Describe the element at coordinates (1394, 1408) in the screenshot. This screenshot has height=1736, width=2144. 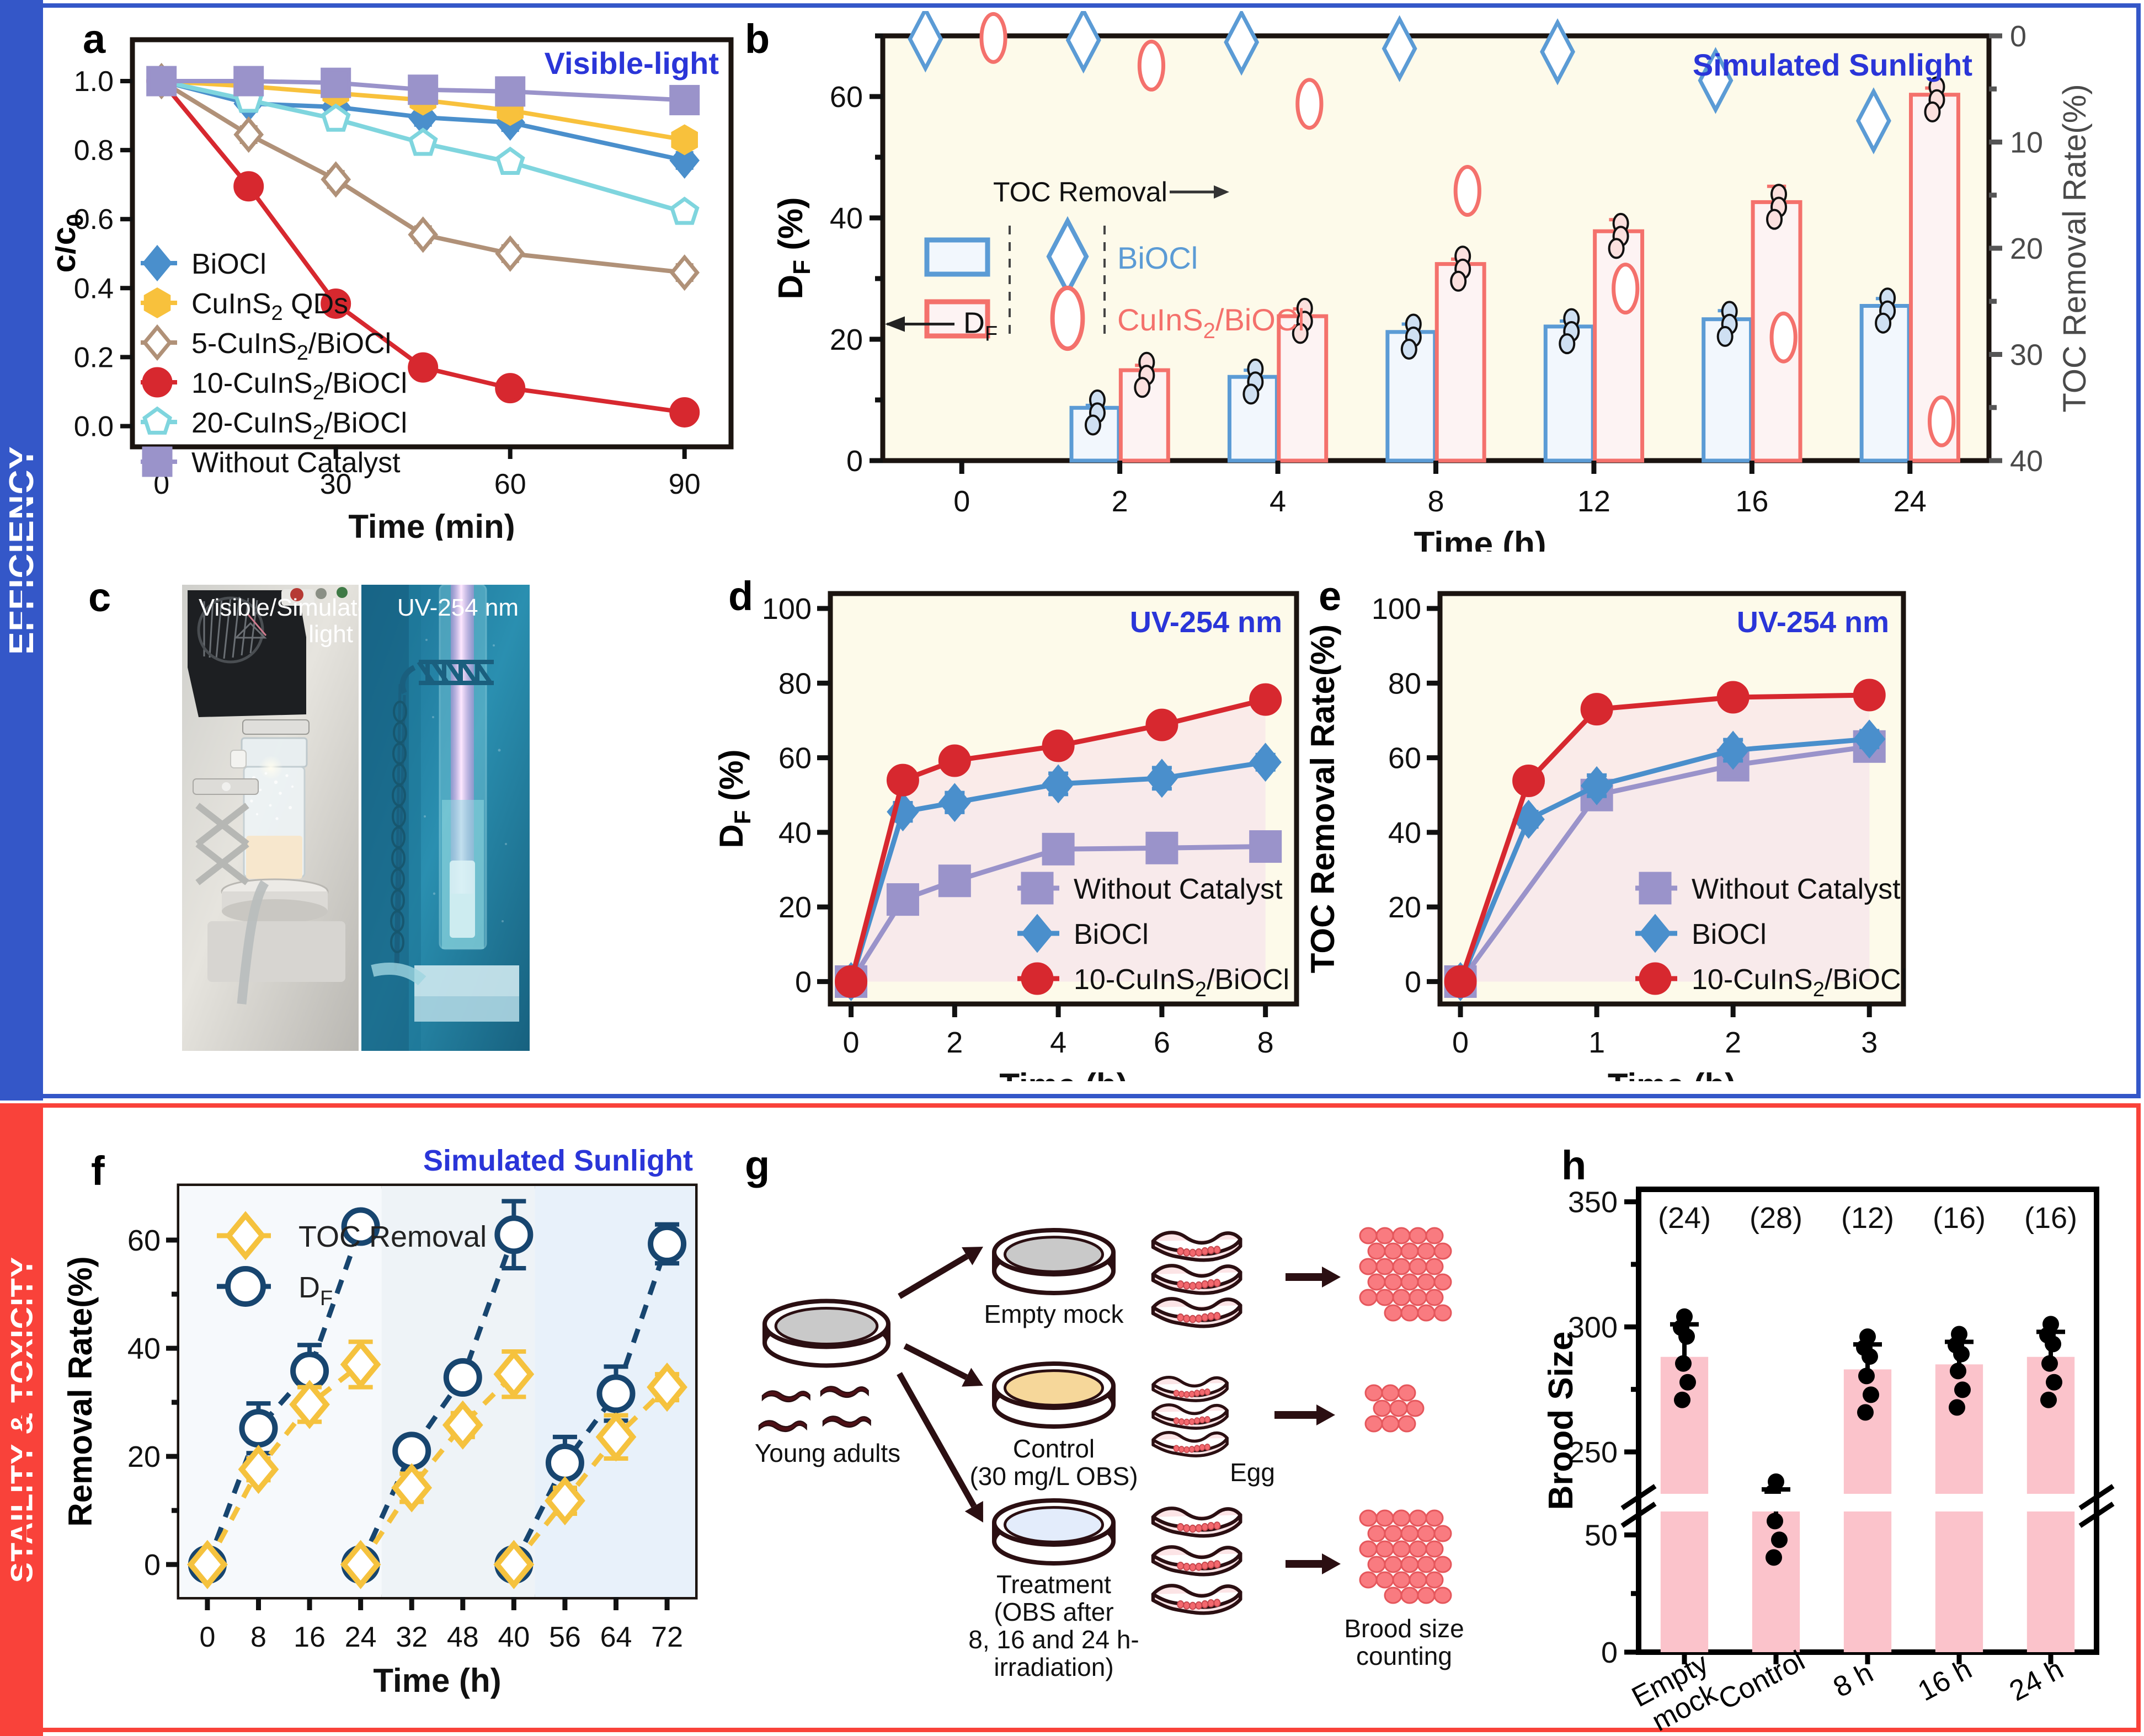
I see `egg-cluster-control` at that location.